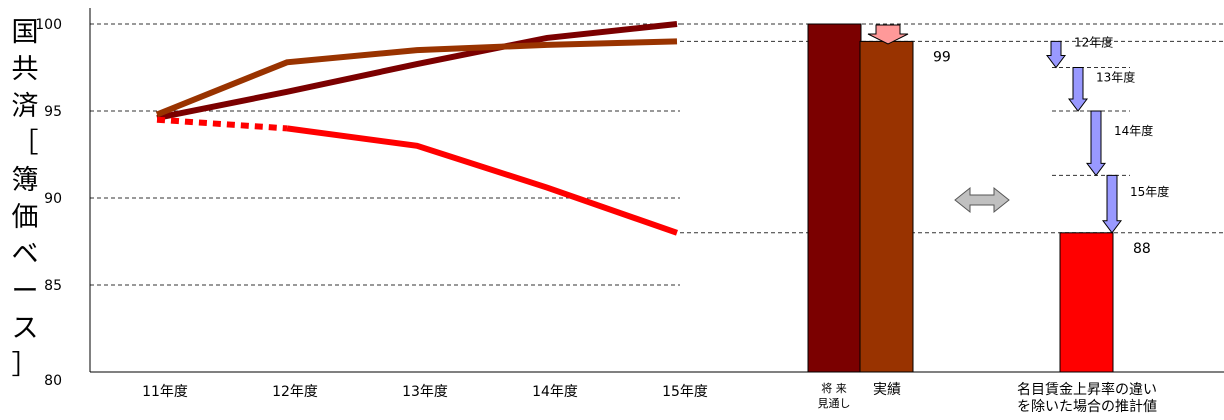  Describe the element at coordinates (53, 199) in the screenshot. I see `y-tick-label: 90` at that location.